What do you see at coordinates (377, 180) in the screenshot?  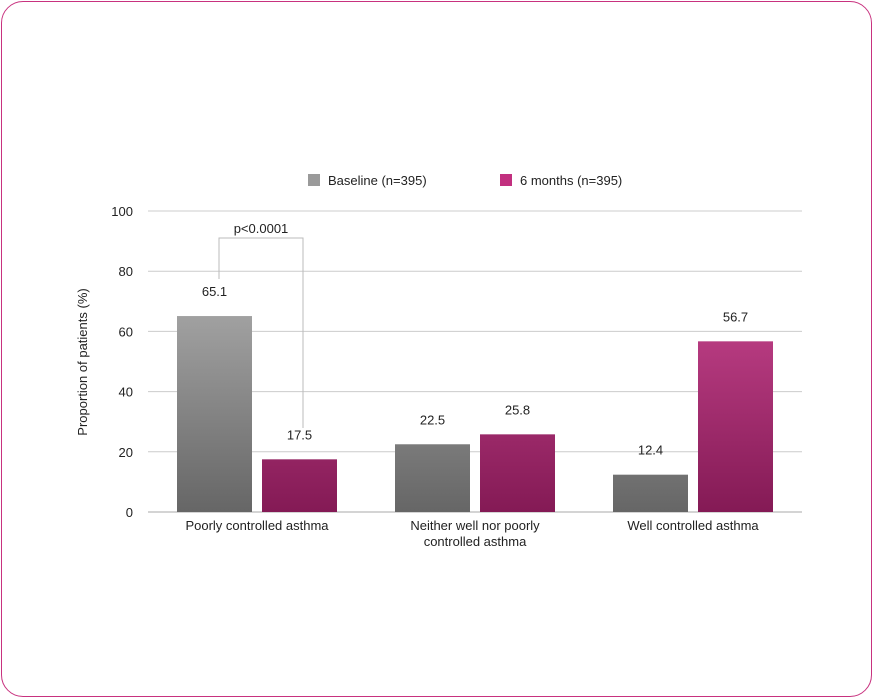 I see `legend-label-baseline: Baseline (n=395)` at bounding box center [377, 180].